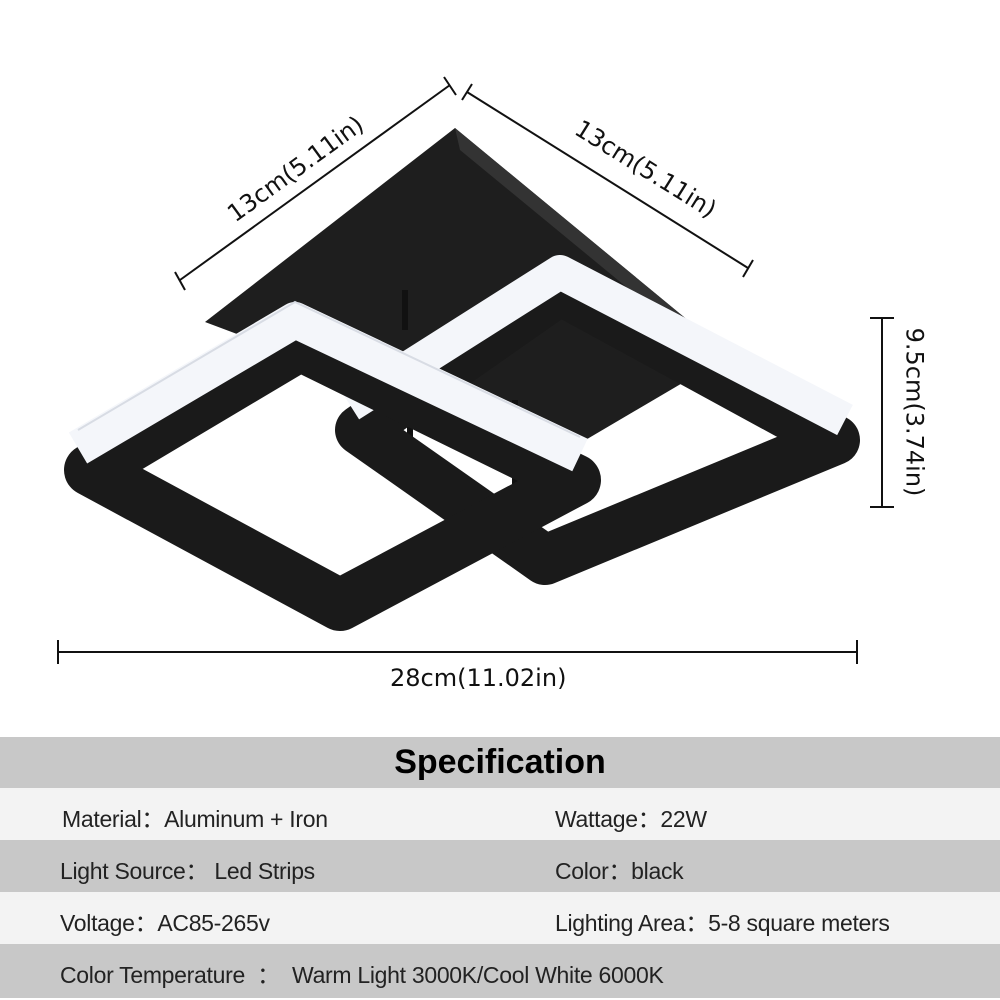  What do you see at coordinates (722, 923) in the screenshot?
I see `spec-lighting-area: Lighting Area：5-8 square meters` at bounding box center [722, 923].